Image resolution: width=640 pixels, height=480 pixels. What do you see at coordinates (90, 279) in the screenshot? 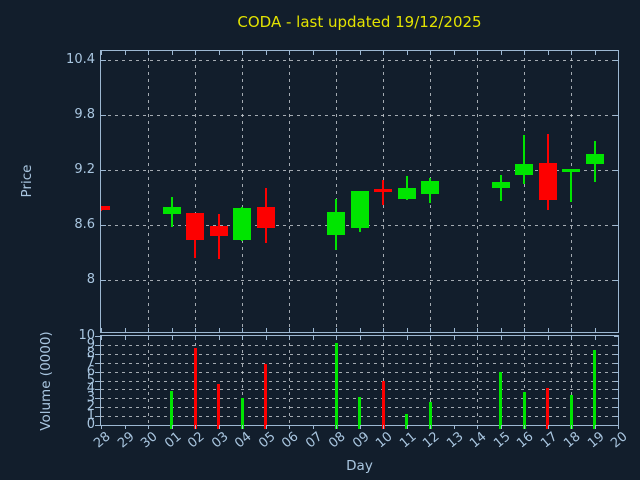
I see `price-tick-label: 8` at bounding box center [90, 279].